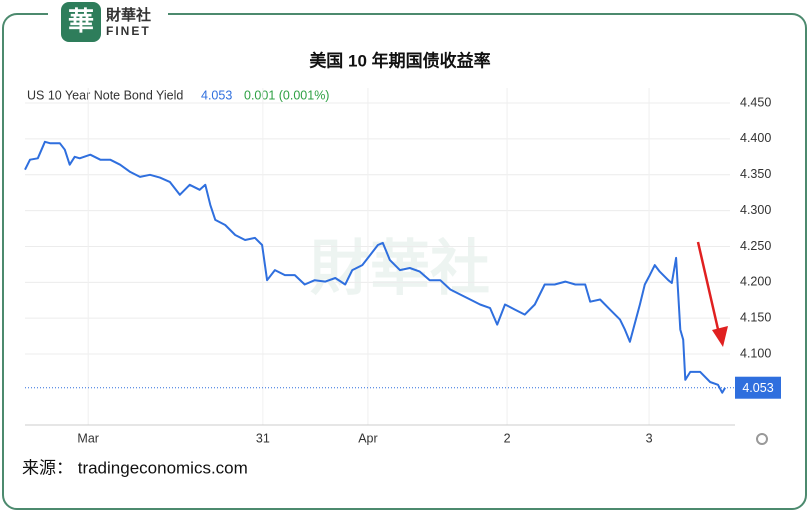 The image size is (810, 529). I want to click on y-tick-label: 4.400, so click(755, 138).